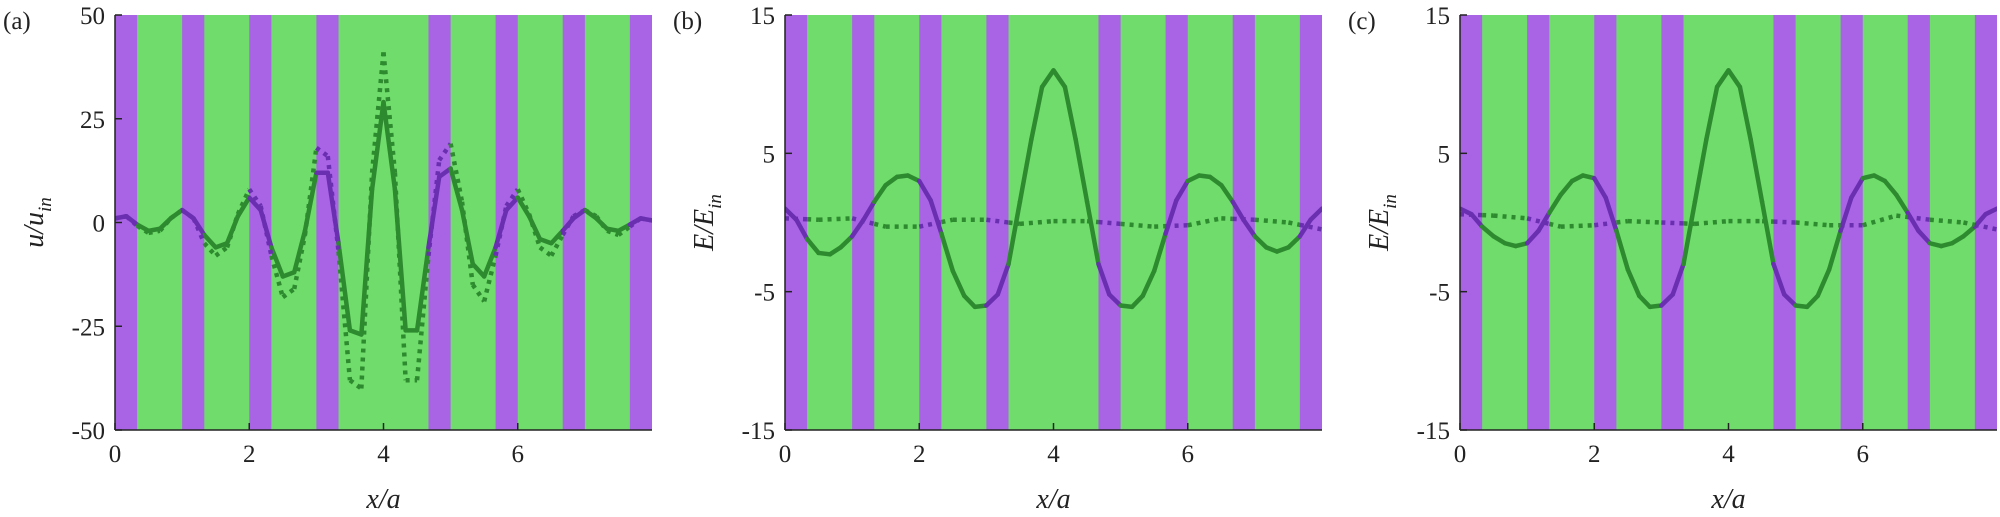  What do you see at coordinates (99, 224) in the screenshot?
I see `y-tick-label: 0` at bounding box center [99, 224].